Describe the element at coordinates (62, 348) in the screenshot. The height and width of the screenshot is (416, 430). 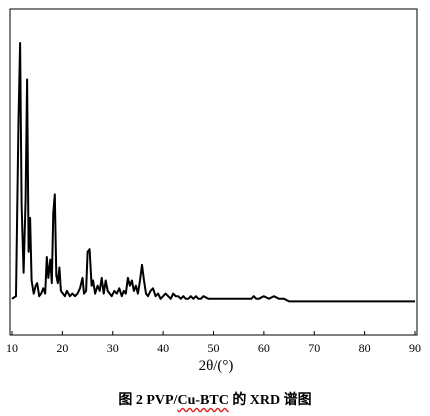
I see `x-tick-label: 20` at that location.